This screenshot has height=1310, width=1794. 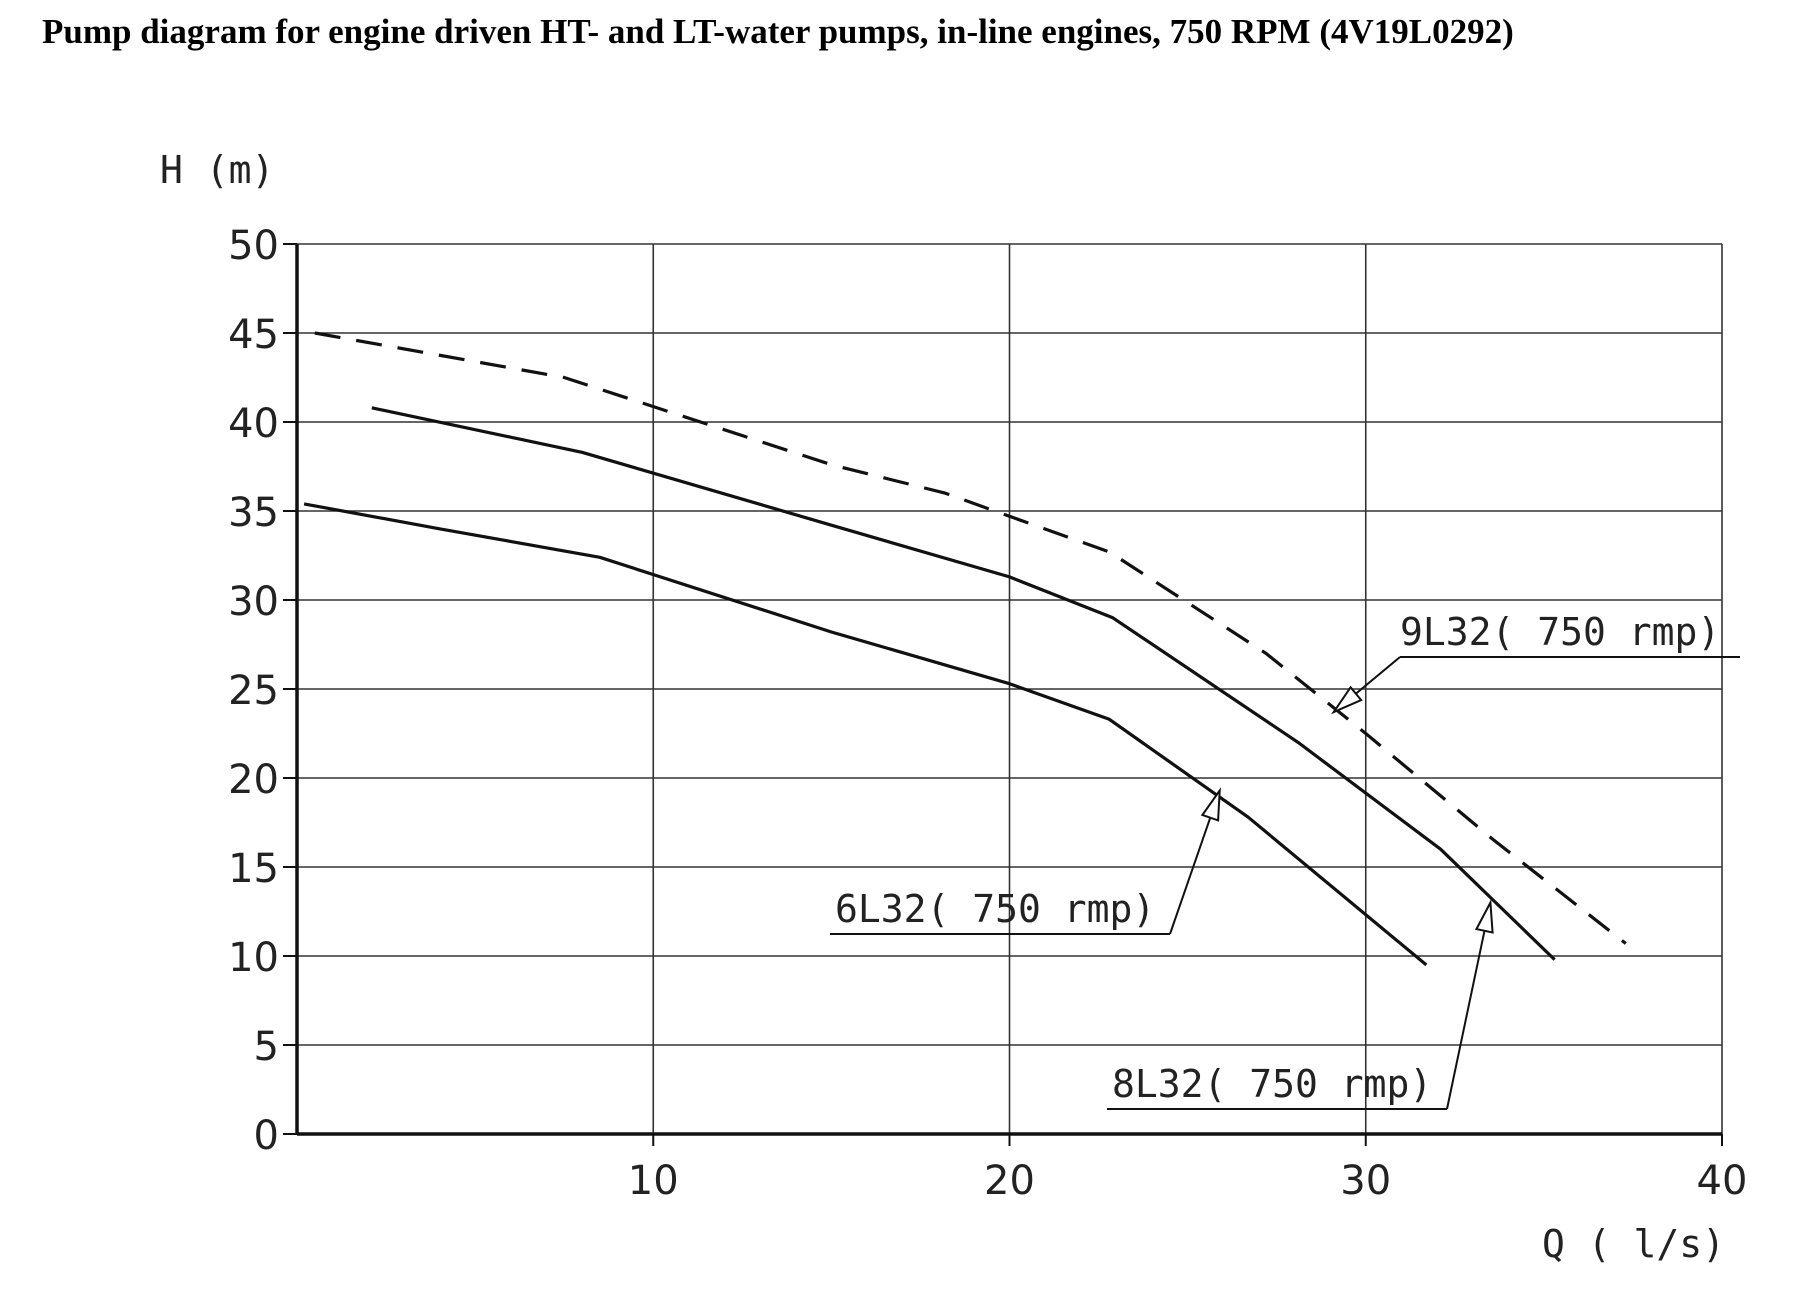 I want to click on y-tick-label: 5, so click(x=266, y=1047).